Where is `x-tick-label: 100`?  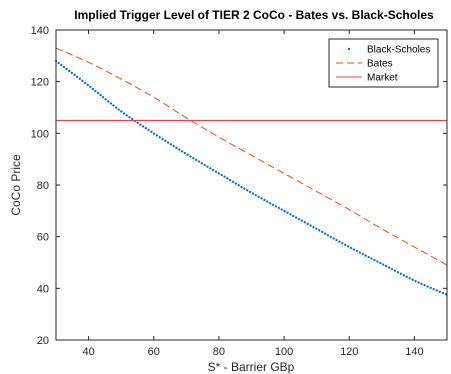 x-tick-label: 100 is located at coordinates (284, 352).